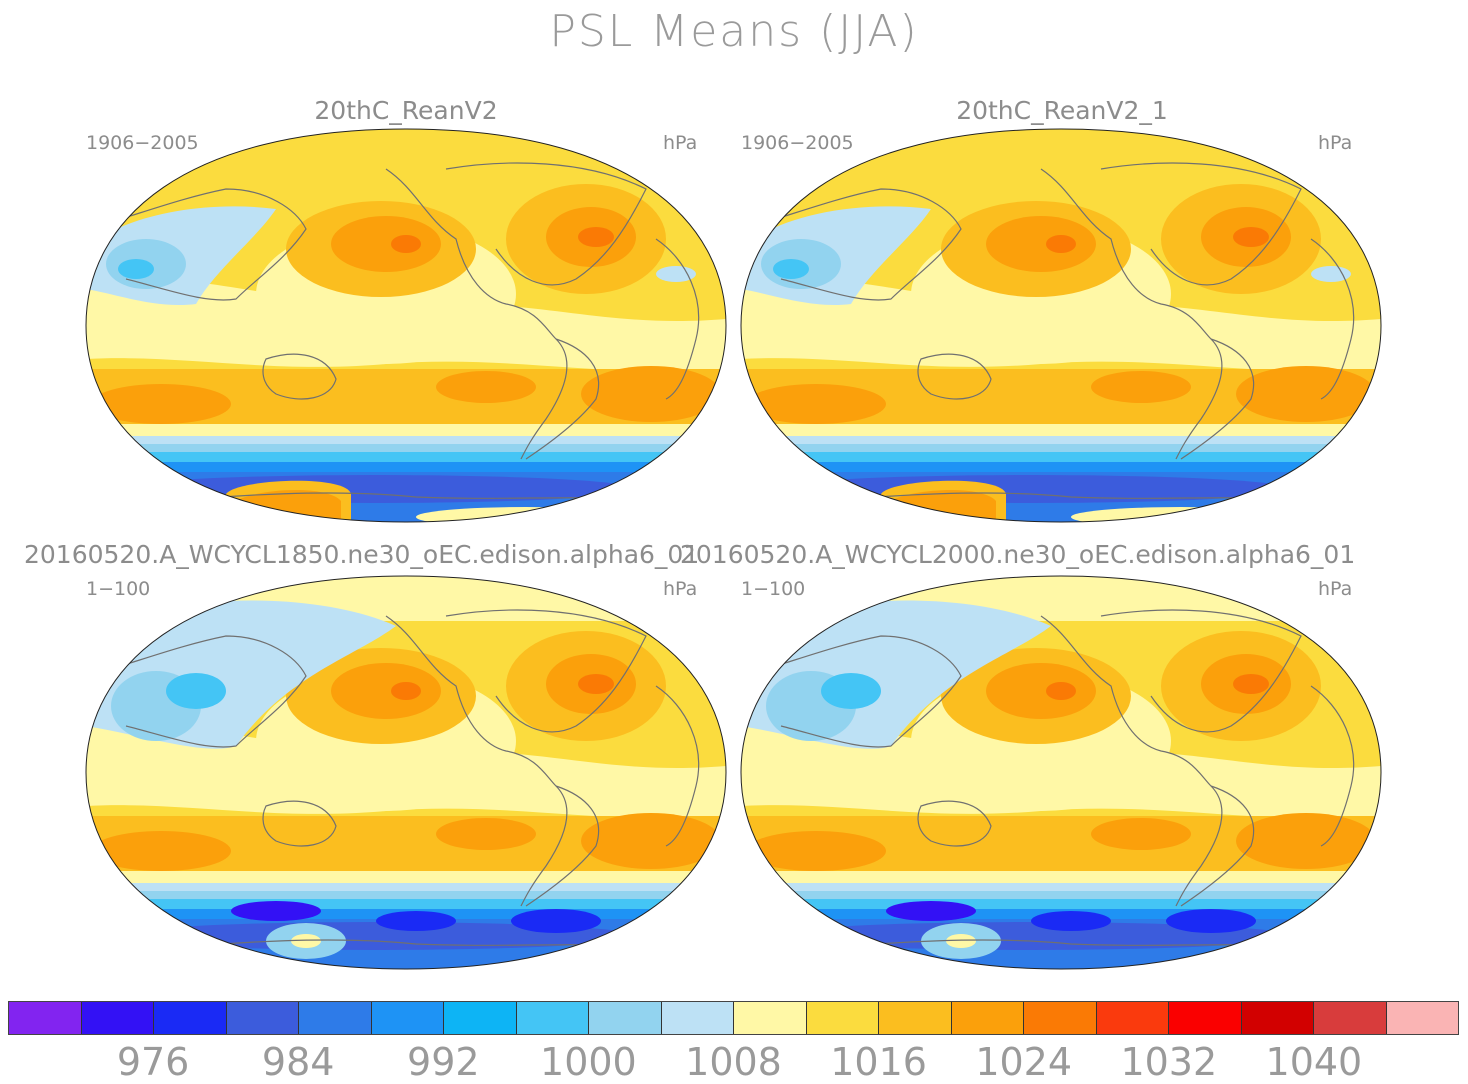 The image size is (1468, 1084). I want to click on colorbar-tick-label: 984, so click(298, 1062).